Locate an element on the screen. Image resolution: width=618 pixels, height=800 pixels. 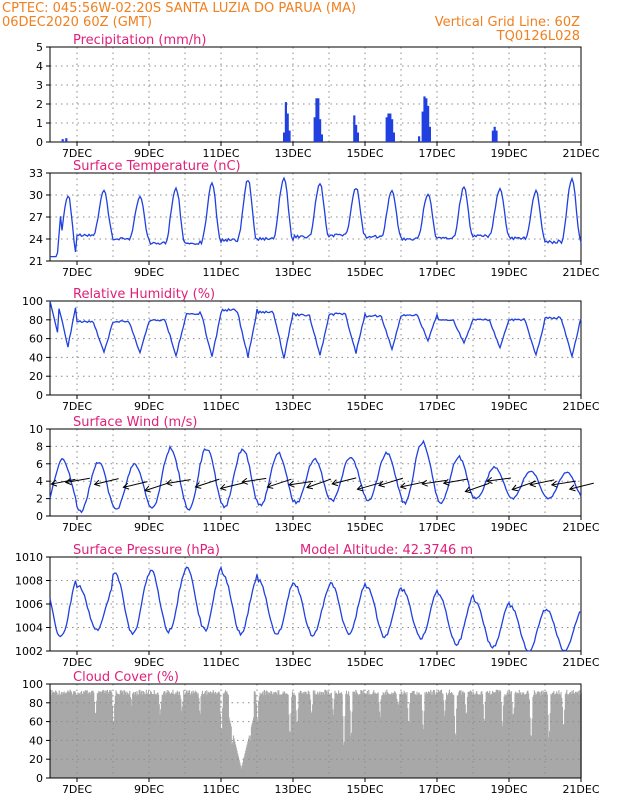
y-tick-label: 0 is located at coordinates (39, 142).